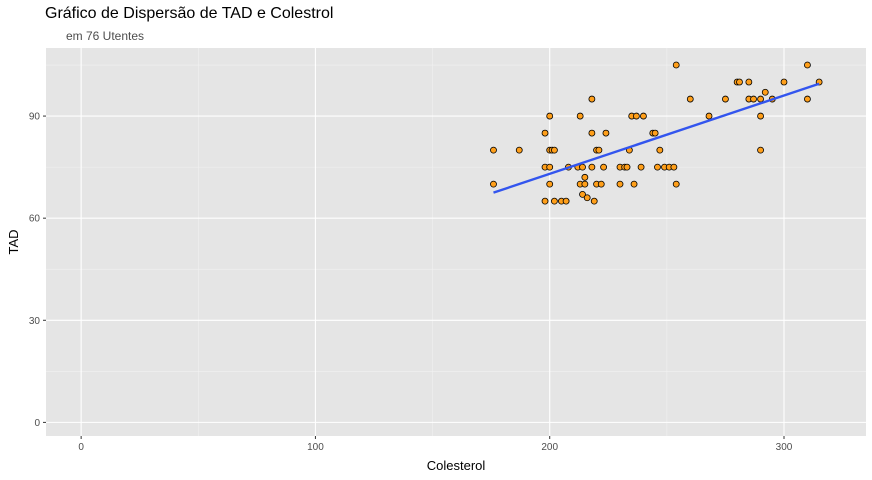  Describe the element at coordinates (456, 465) in the screenshot. I see `x-axis-title: Colesterol` at that location.